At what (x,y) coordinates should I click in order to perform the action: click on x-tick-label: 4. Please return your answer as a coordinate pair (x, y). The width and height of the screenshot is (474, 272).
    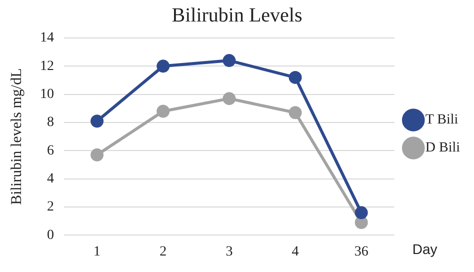
    Looking at the image, I should click on (295, 252).